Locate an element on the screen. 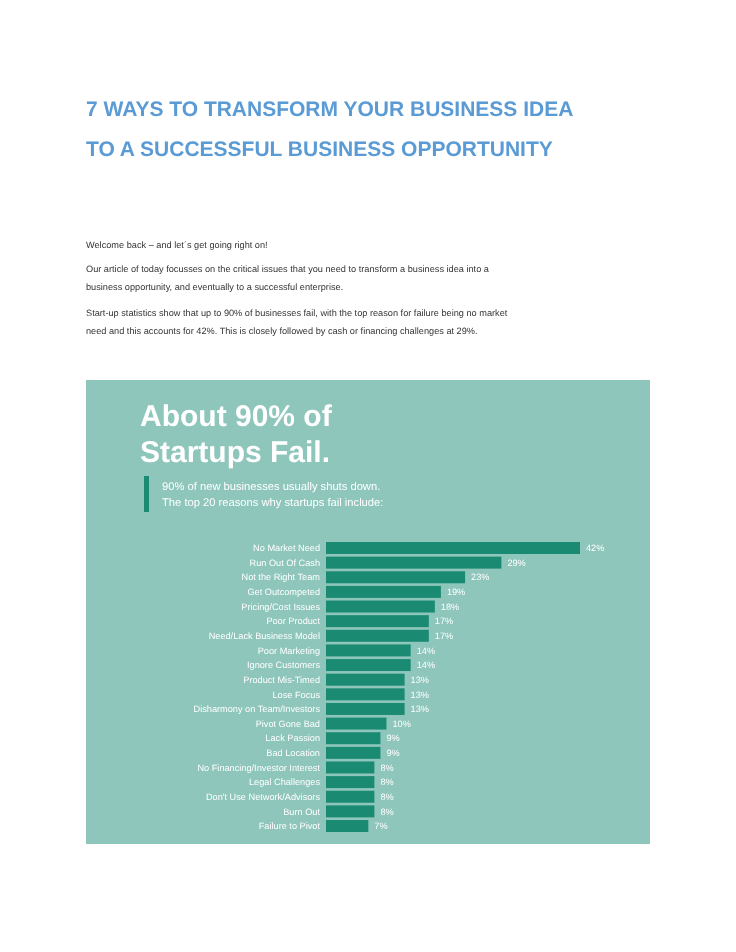 The width and height of the screenshot is (736, 952). chart-title: About 90% of Startups Fail. is located at coordinates (237, 435).